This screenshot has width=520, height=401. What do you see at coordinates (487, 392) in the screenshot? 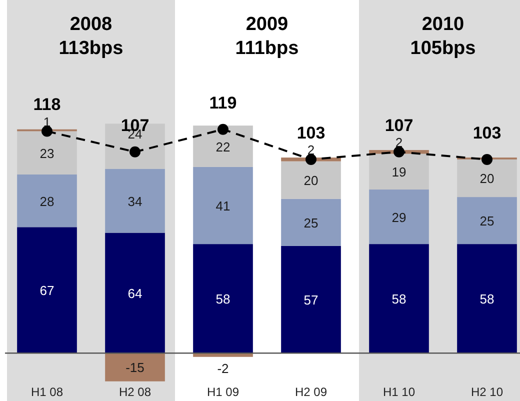
I see `x-tick-label: H2 10` at bounding box center [487, 392].